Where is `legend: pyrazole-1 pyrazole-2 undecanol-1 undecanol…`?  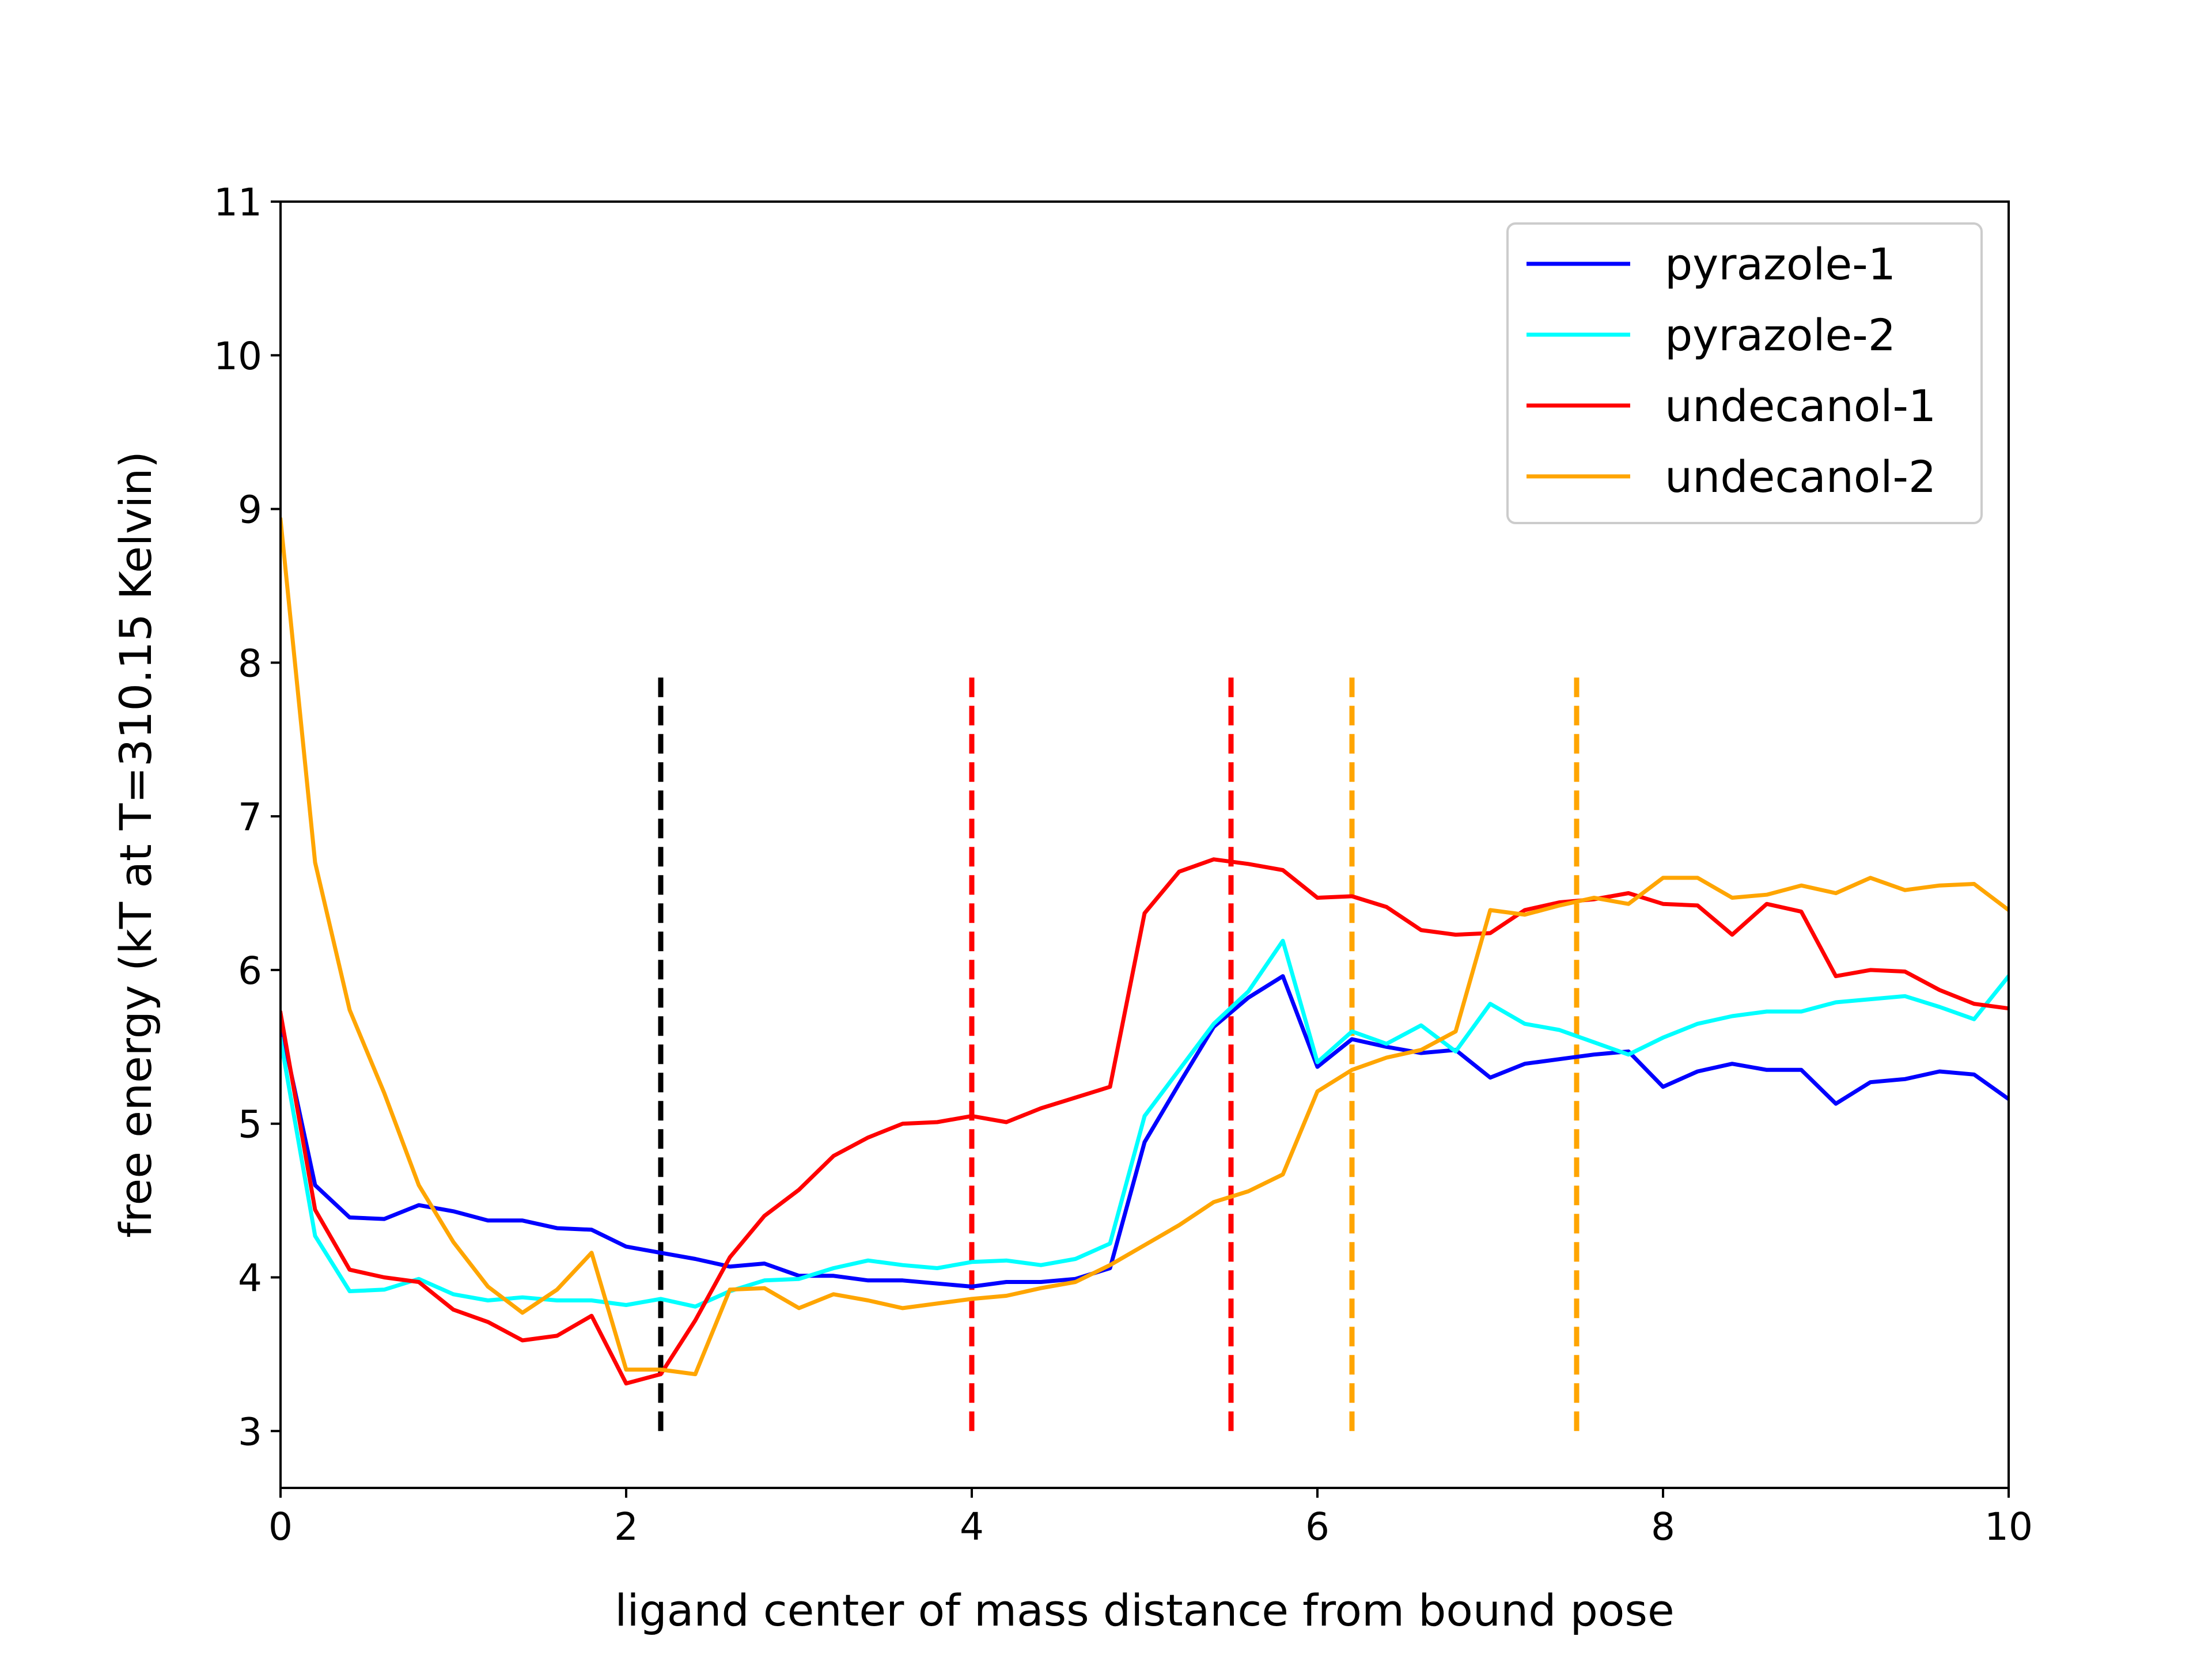 legend: pyrazole-1 pyrazole-2 undecanol-1 undecanol… is located at coordinates (1744, 373).